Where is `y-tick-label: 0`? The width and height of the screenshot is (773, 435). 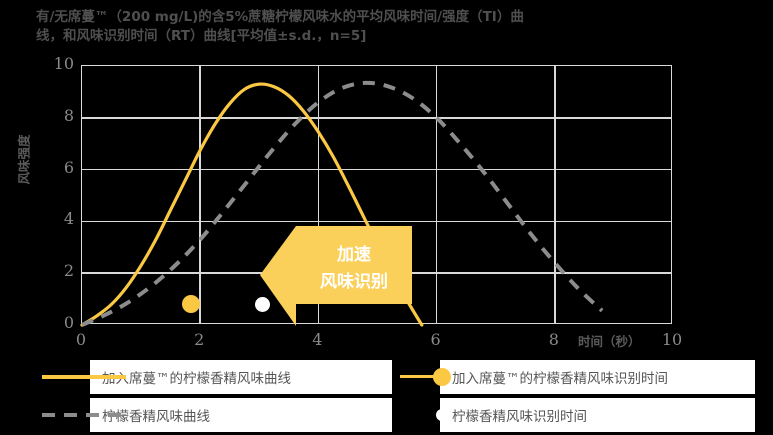 y-tick-label: 0 is located at coordinates (68, 322).